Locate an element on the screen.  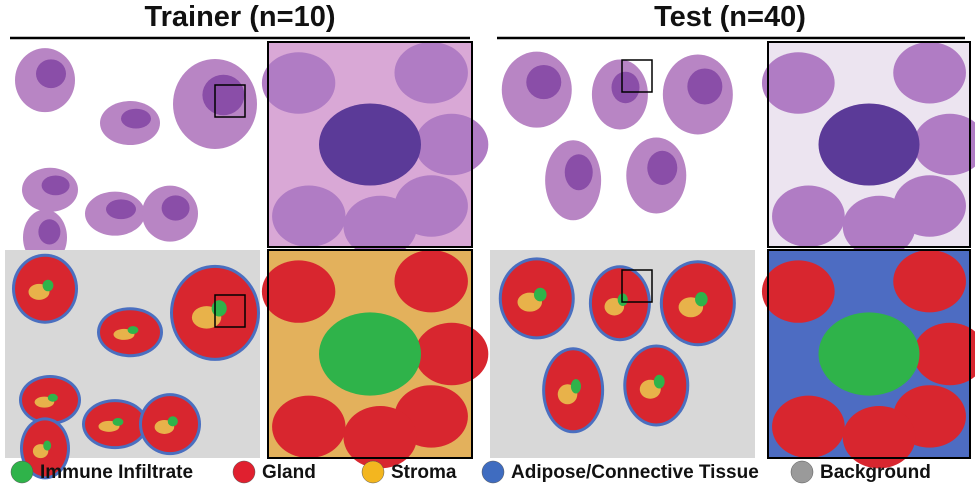
panel-title: Test (n=40) is located at coordinates (730, 17).